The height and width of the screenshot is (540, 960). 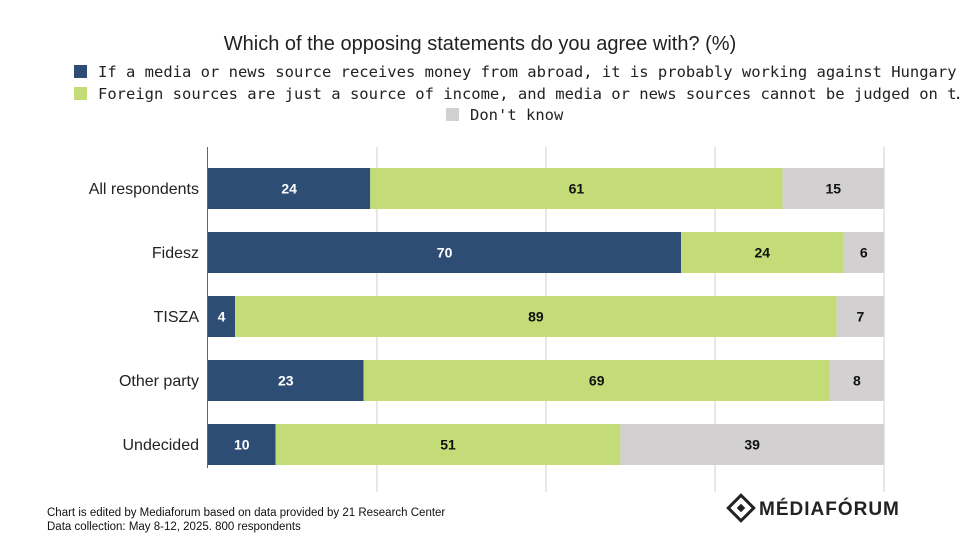 I want to click on legend-label: Don't know, so click(x=517, y=115).